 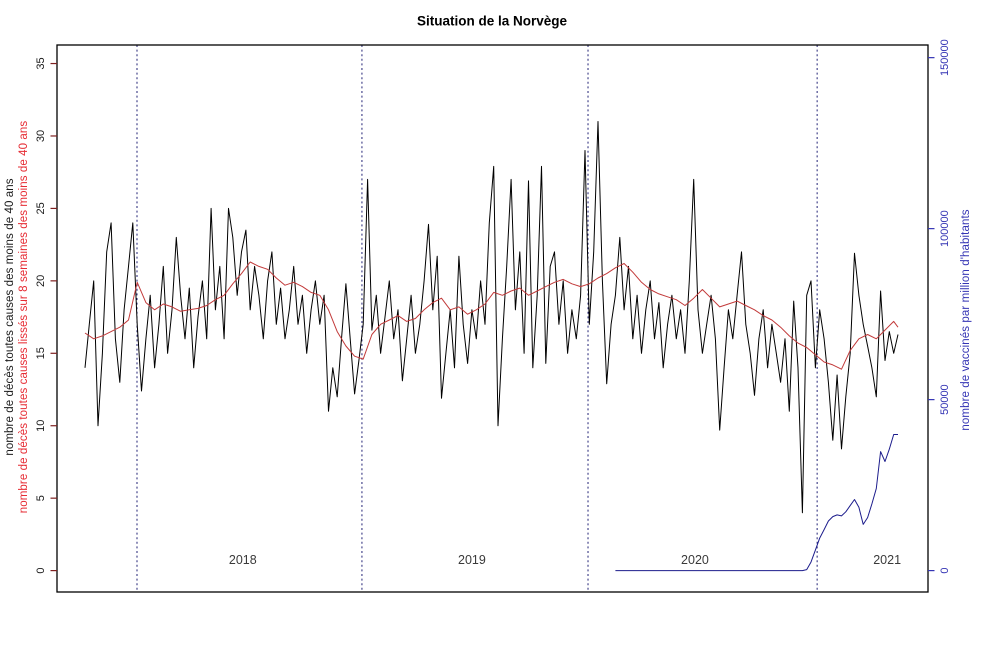 I want to click on left-axis-tick-label: 25, so click(x=41, y=208).